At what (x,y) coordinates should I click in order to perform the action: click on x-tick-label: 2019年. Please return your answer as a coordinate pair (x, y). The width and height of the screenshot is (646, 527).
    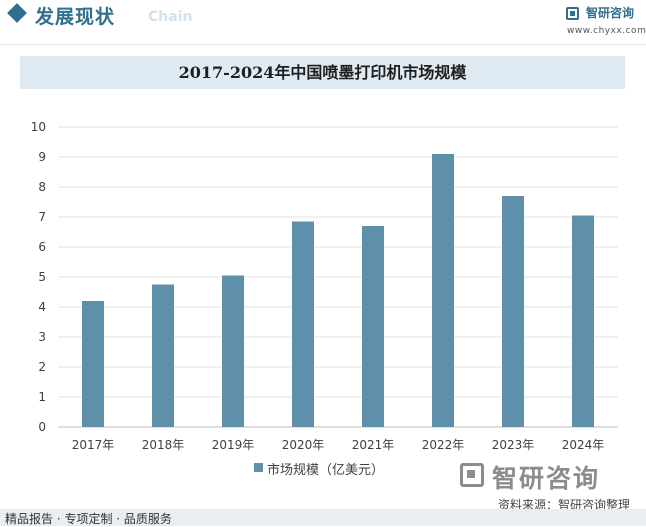
    Looking at the image, I should click on (233, 445).